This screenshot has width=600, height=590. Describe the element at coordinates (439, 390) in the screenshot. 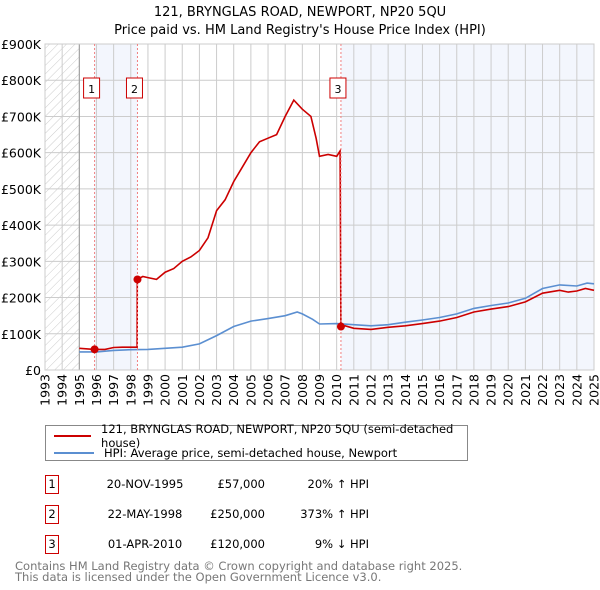

I see `x-tick-label: 2016` at that location.